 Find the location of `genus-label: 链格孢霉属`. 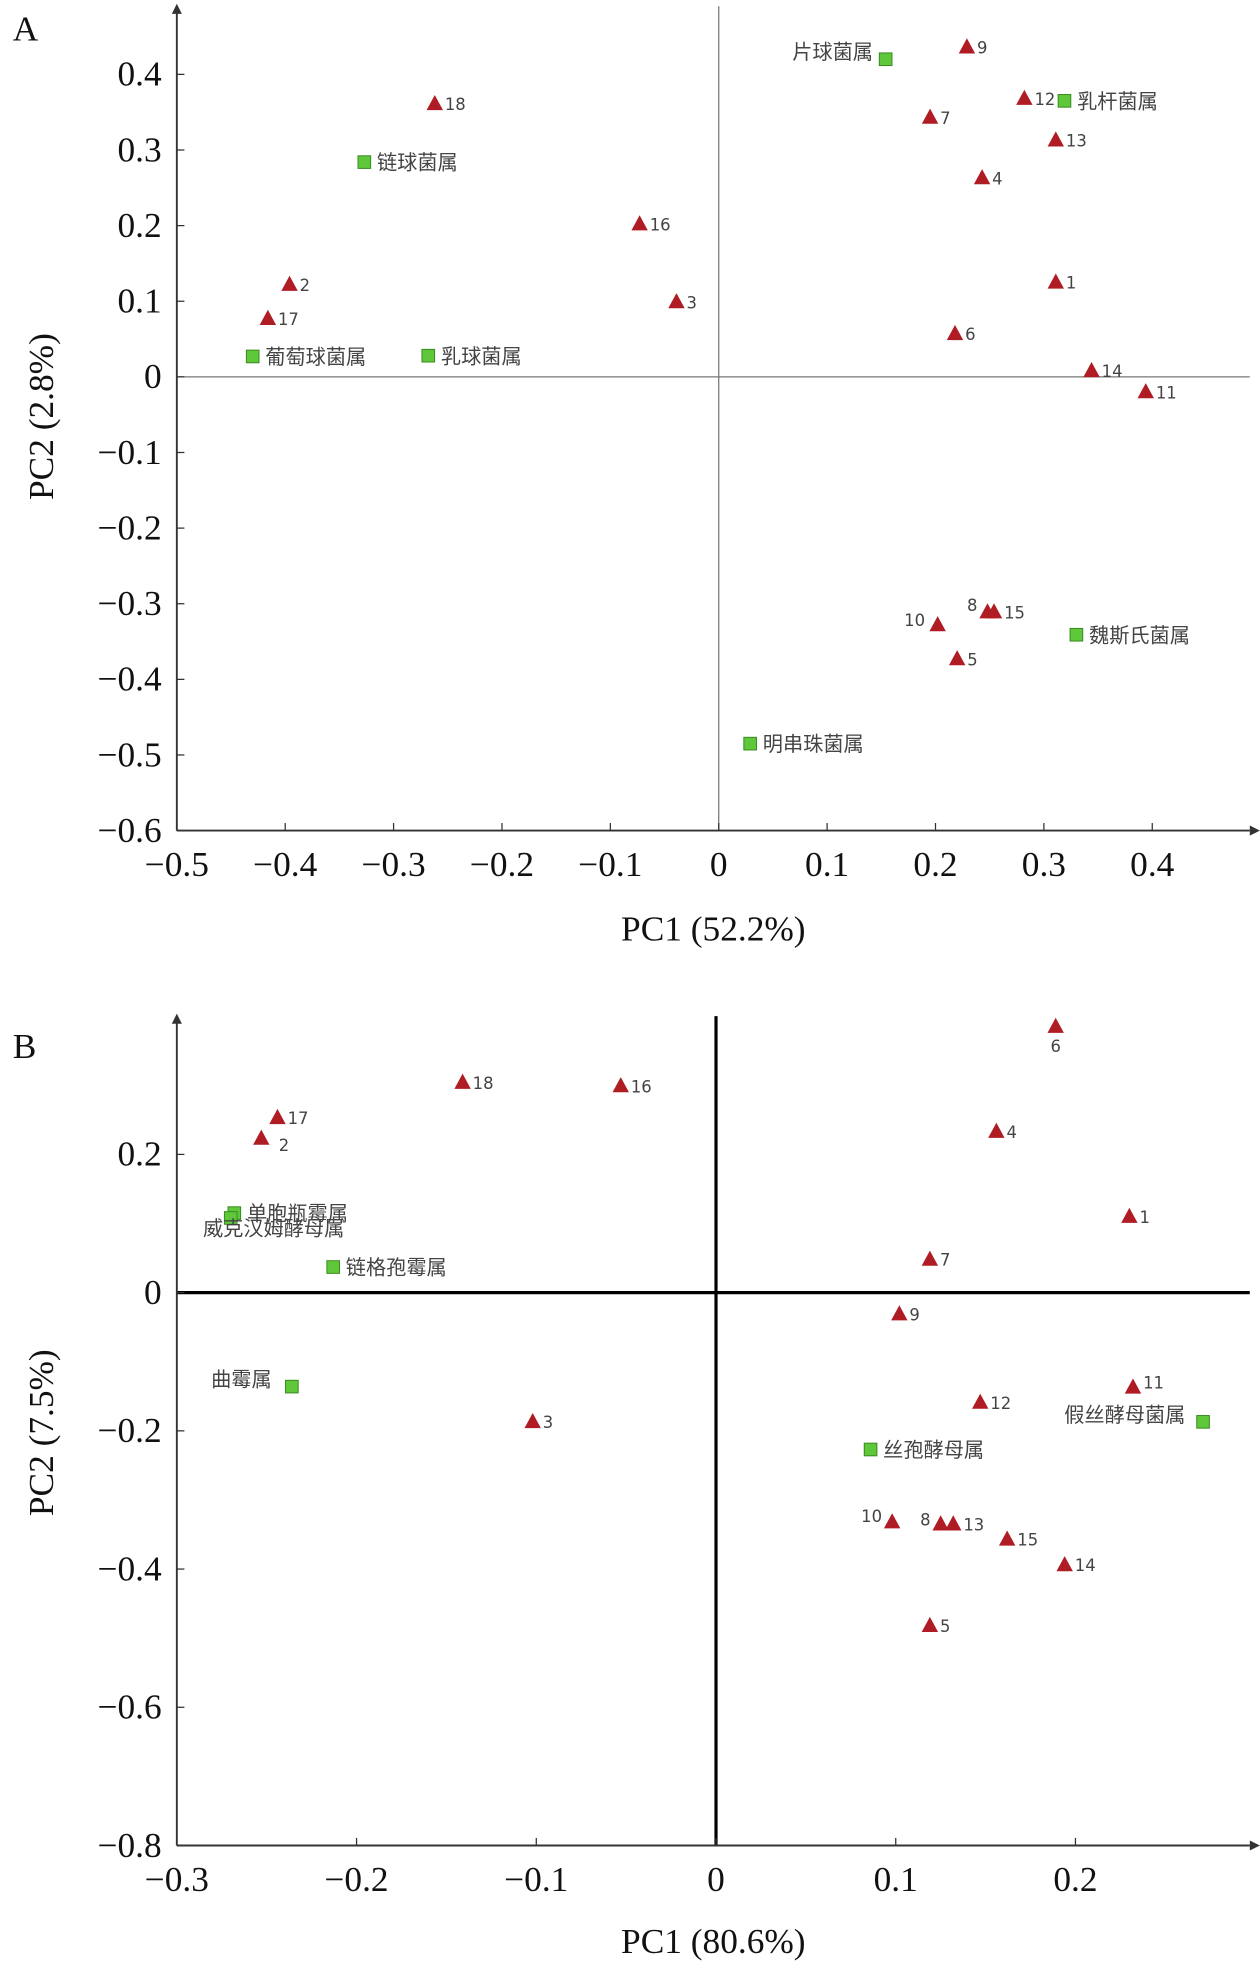

genus-label: 链格孢霉属 is located at coordinates (396, 1268).